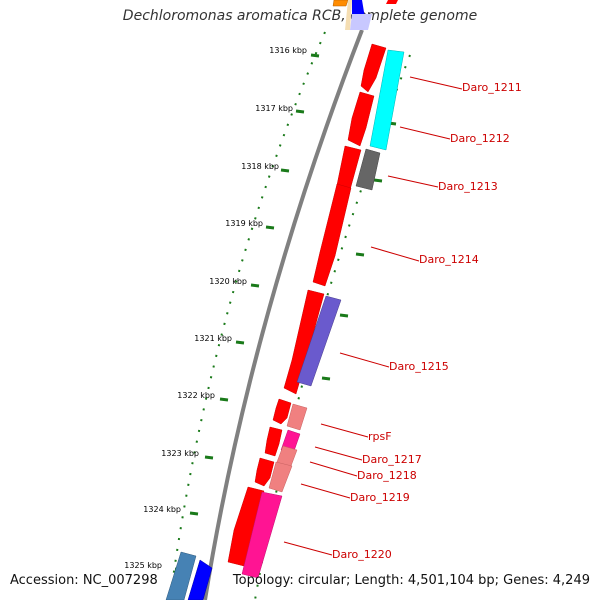 This screenshot has height=600, width=600. Describe the element at coordinates (260, 166) in the screenshot. I see `ruler-label: 1318 kbp` at that location.